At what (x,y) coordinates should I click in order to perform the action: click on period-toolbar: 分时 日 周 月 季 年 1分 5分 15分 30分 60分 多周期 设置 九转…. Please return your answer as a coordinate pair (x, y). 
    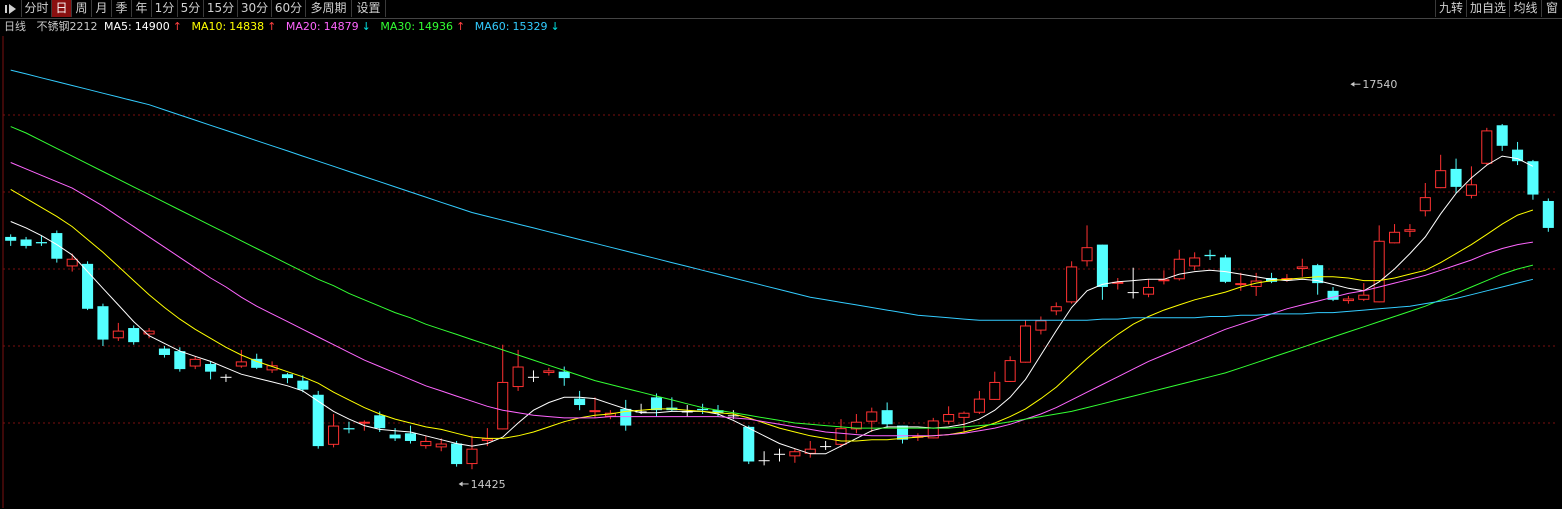
    Looking at the image, I should click on (781, 9).